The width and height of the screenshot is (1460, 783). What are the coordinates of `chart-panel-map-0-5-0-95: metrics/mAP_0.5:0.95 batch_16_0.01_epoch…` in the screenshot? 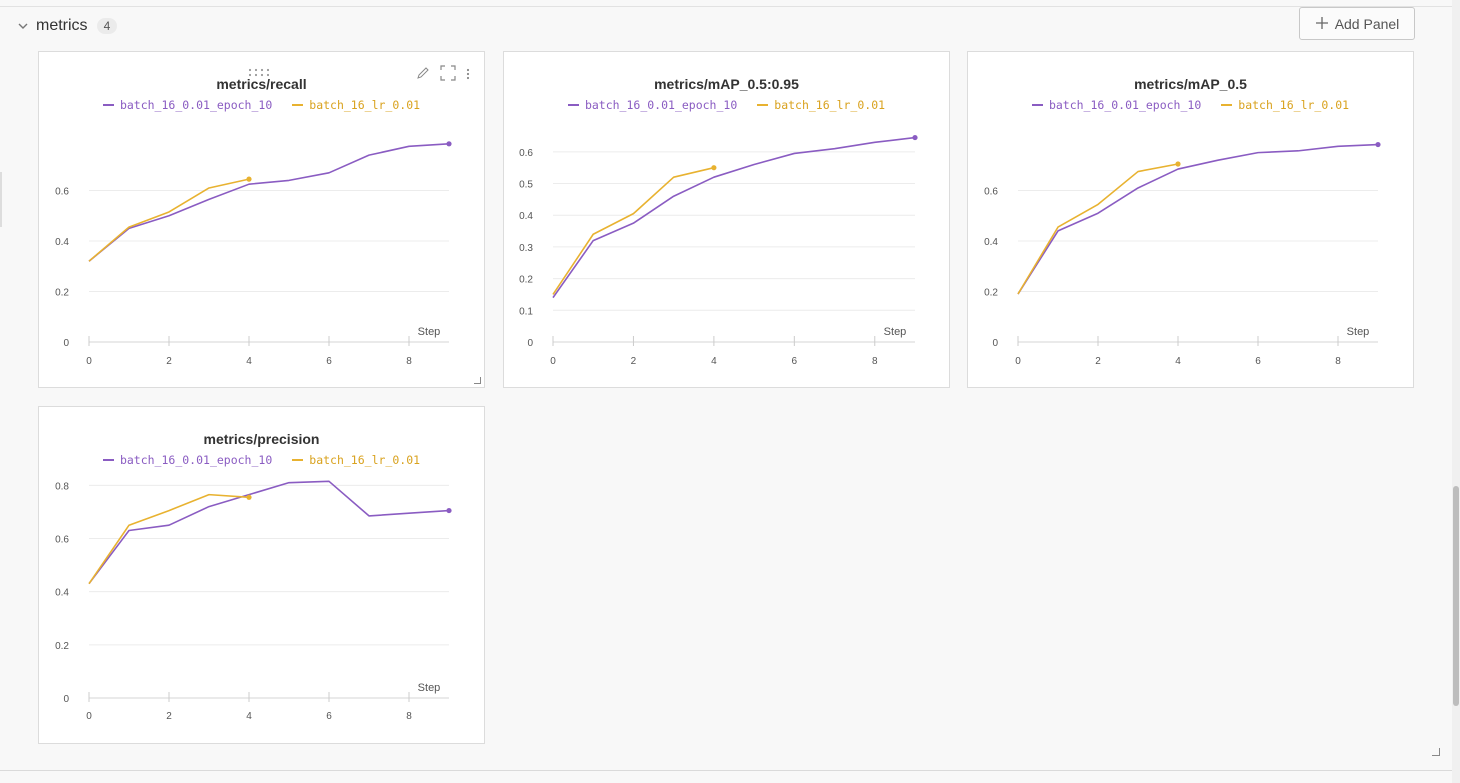 It's located at (726, 219).